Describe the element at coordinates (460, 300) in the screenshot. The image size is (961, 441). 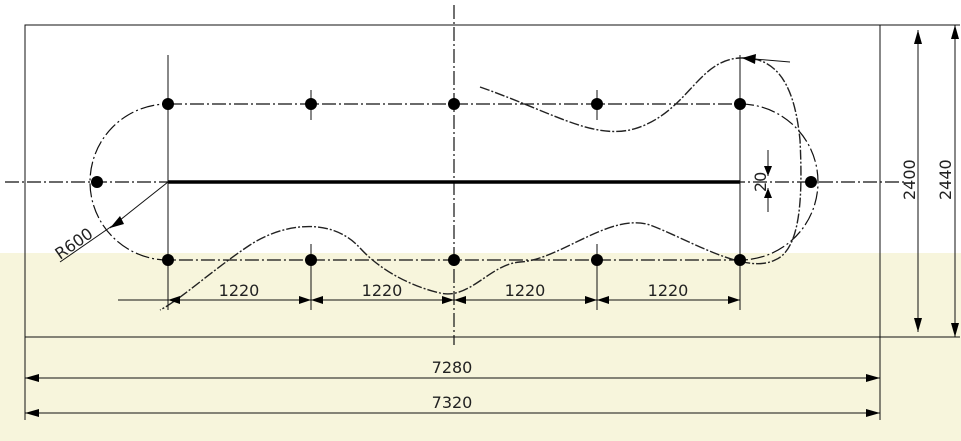
I see `spacing-arrow-3b` at that location.